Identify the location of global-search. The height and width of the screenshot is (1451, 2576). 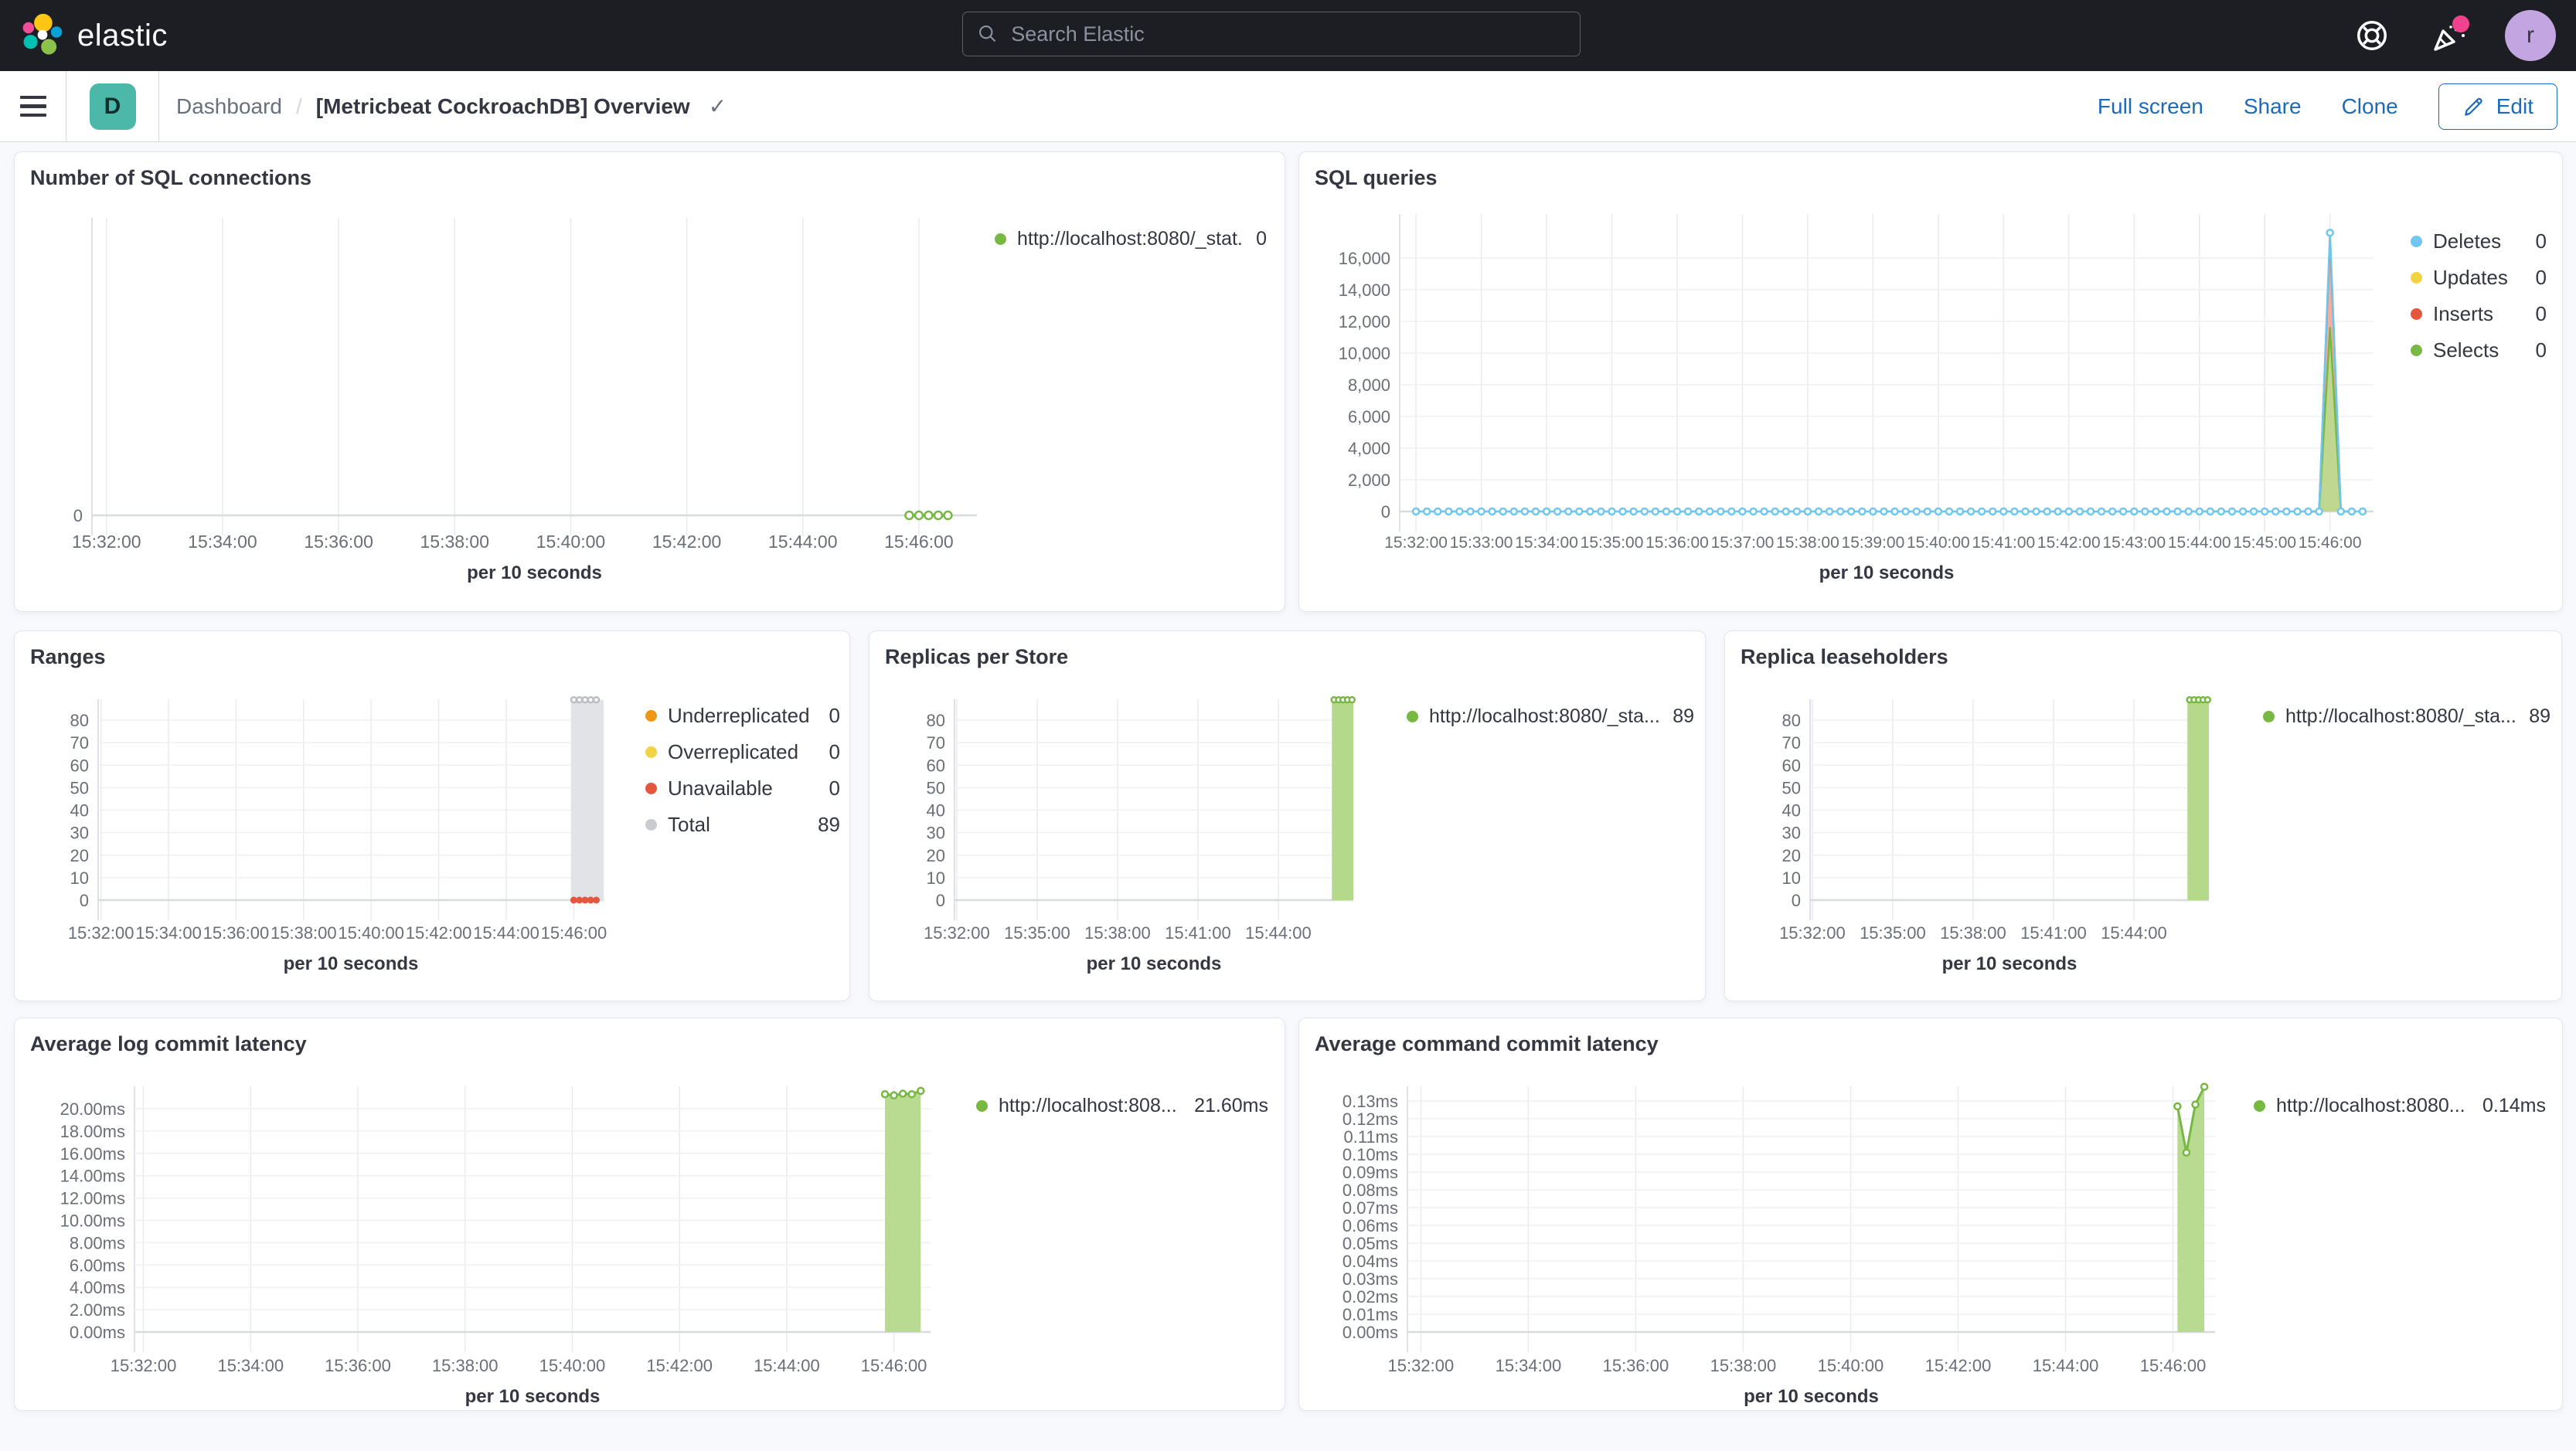
(1271, 34).